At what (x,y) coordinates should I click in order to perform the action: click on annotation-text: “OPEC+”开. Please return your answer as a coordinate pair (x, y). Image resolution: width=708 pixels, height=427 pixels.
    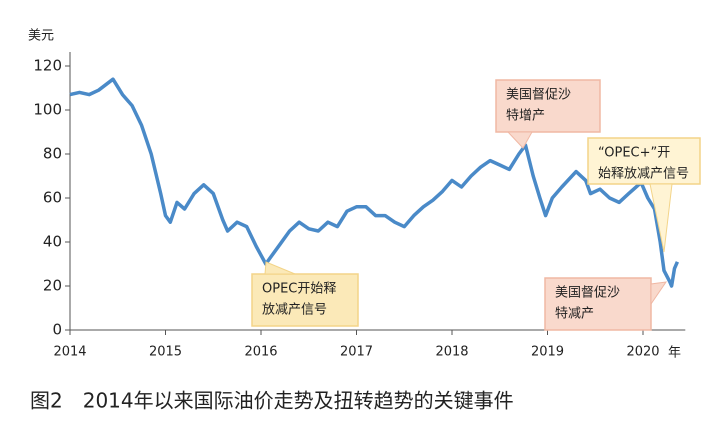
    Looking at the image, I should click on (634, 153).